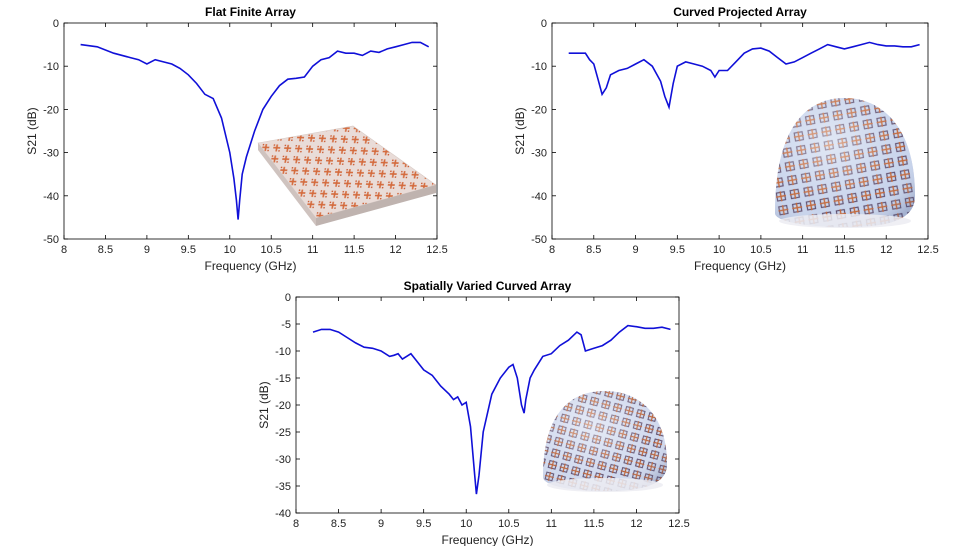  What do you see at coordinates (250, 12) in the screenshot?
I see `chart-title: Flat Finite Array` at bounding box center [250, 12].